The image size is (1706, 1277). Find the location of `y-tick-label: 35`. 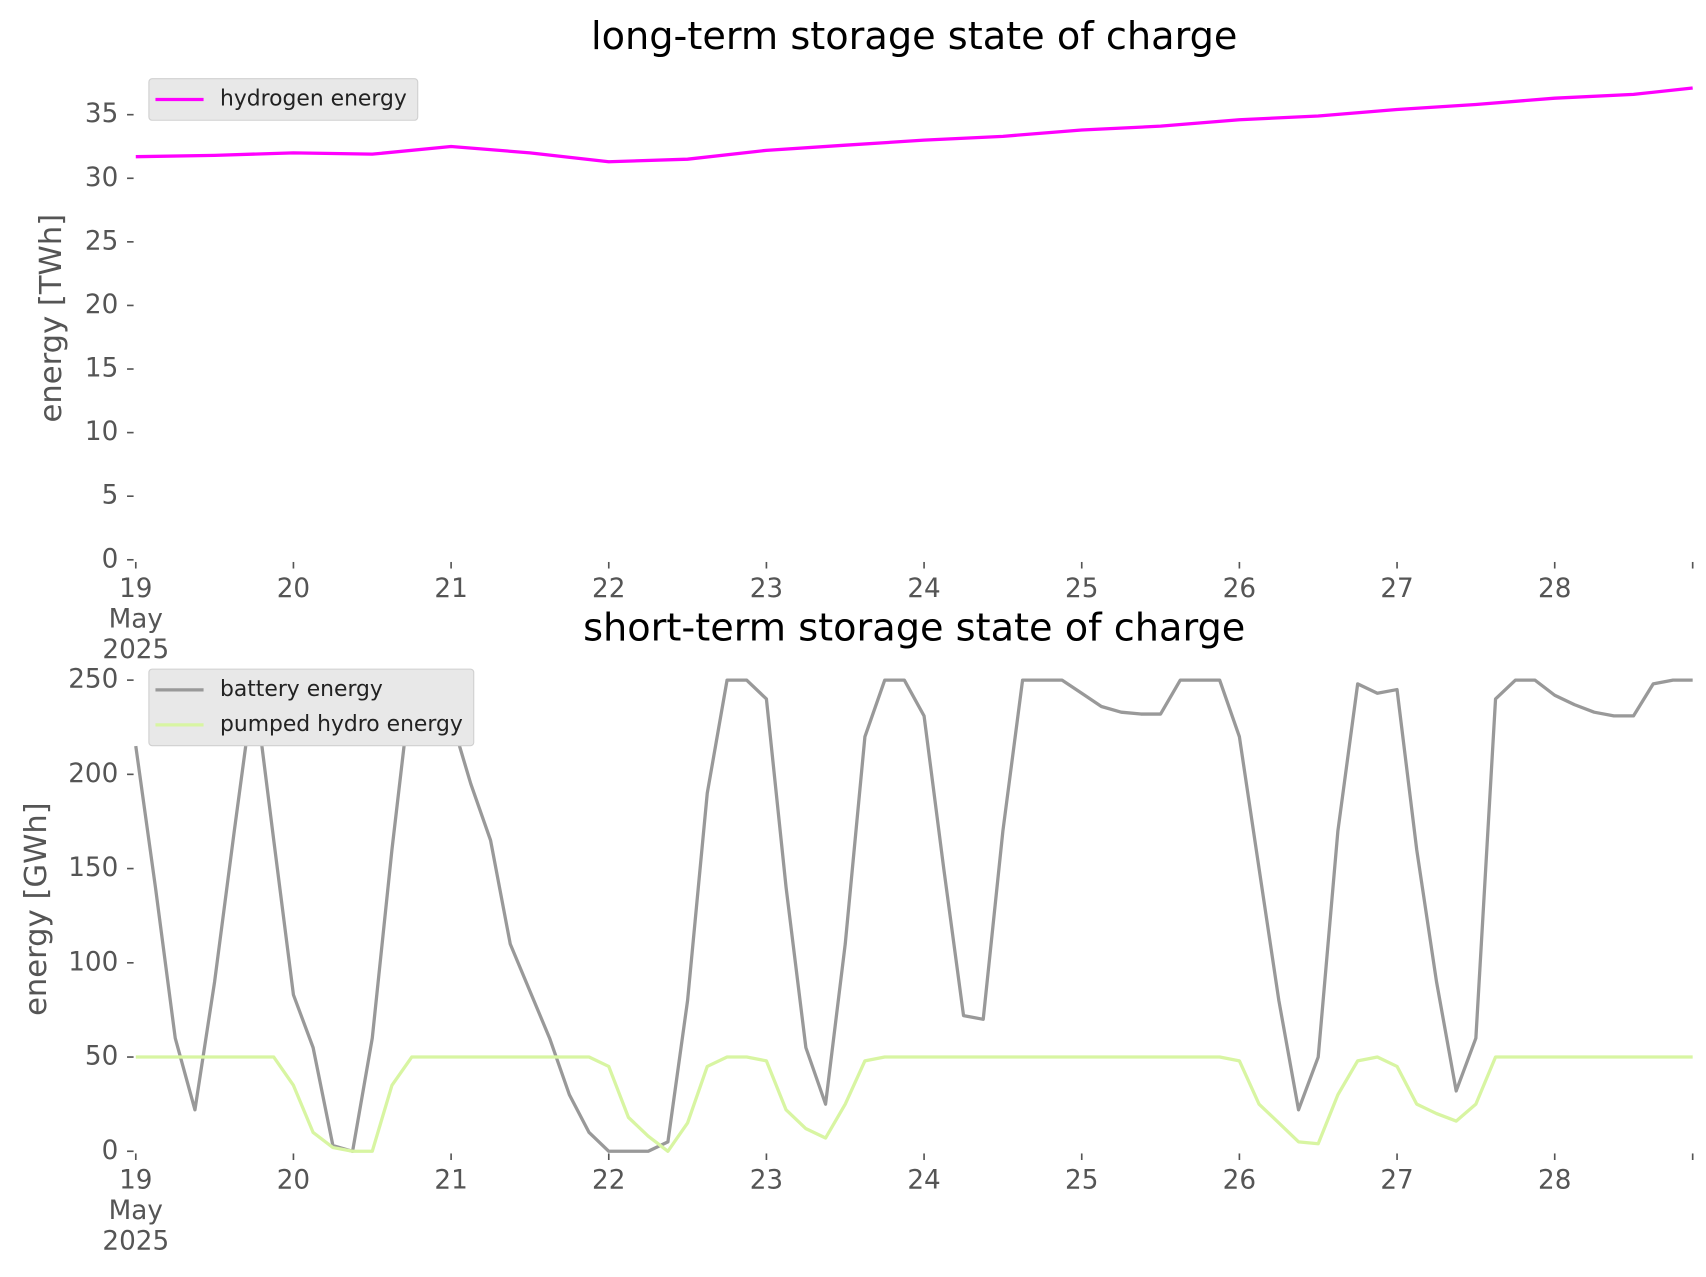

y-tick-label: 35 is located at coordinates (101, 114).